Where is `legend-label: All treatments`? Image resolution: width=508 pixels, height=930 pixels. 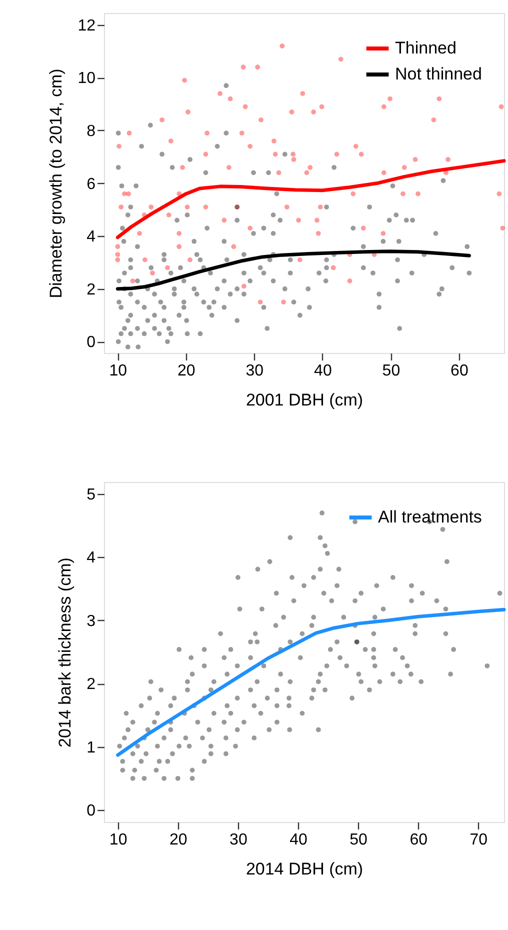 legend-label: All treatments is located at coordinates (430, 517).